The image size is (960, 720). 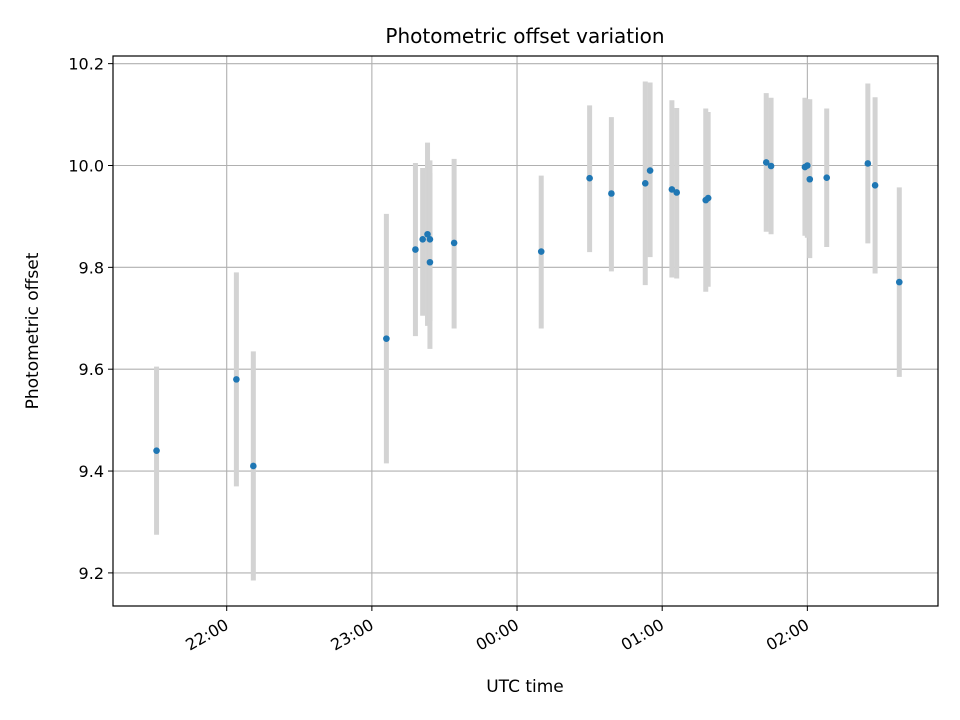 What do you see at coordinates (90, 319) in the screenshot?
I see `y-axis-ticks: 9.2 9.4 9.6 9.8 10.0 10.2` at bounding box center [90, 319].